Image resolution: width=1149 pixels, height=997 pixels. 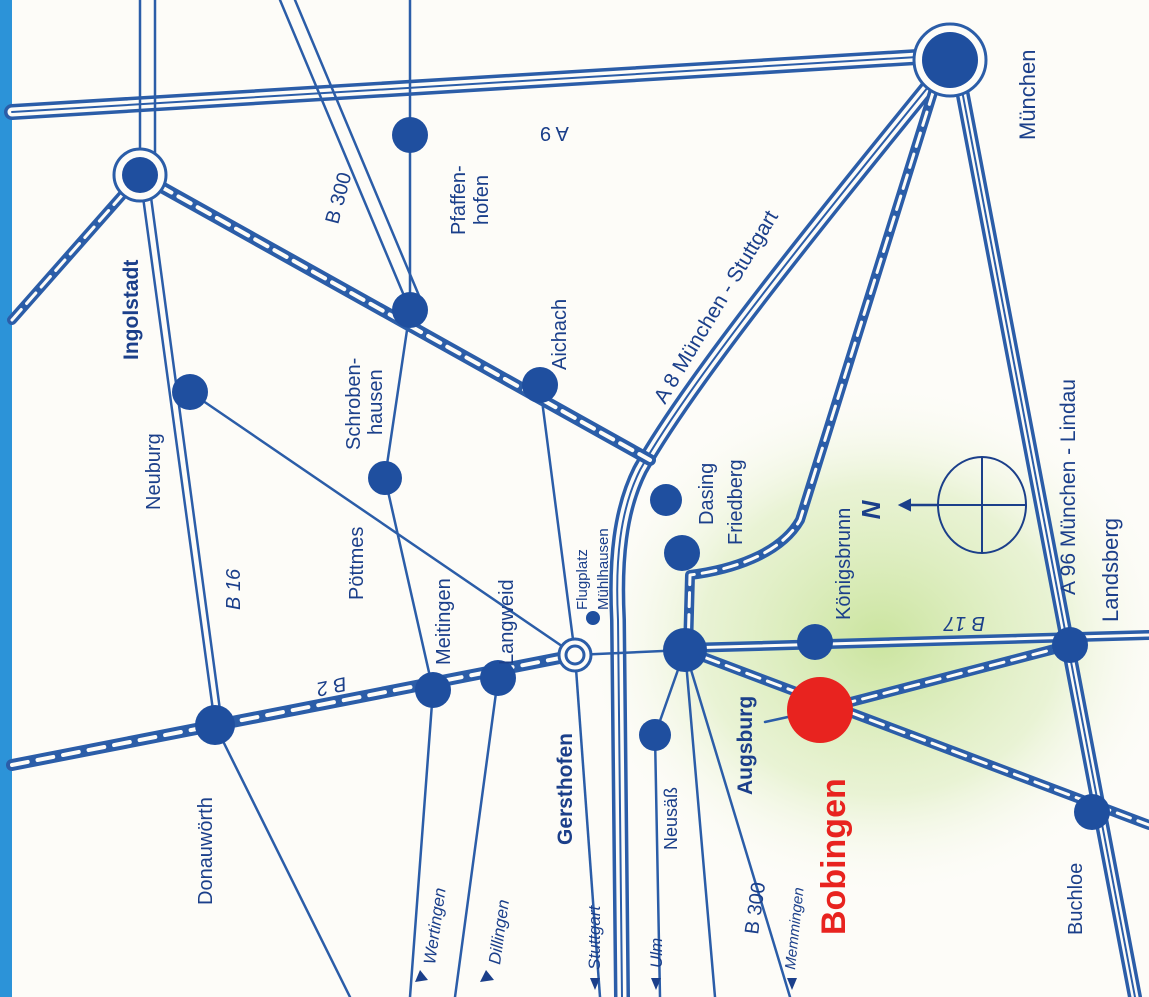 What do you see at coordinates (444, 621) in the screenshot?
I see `label-meitingen: Meitingen` at bounding box center [444, 621].